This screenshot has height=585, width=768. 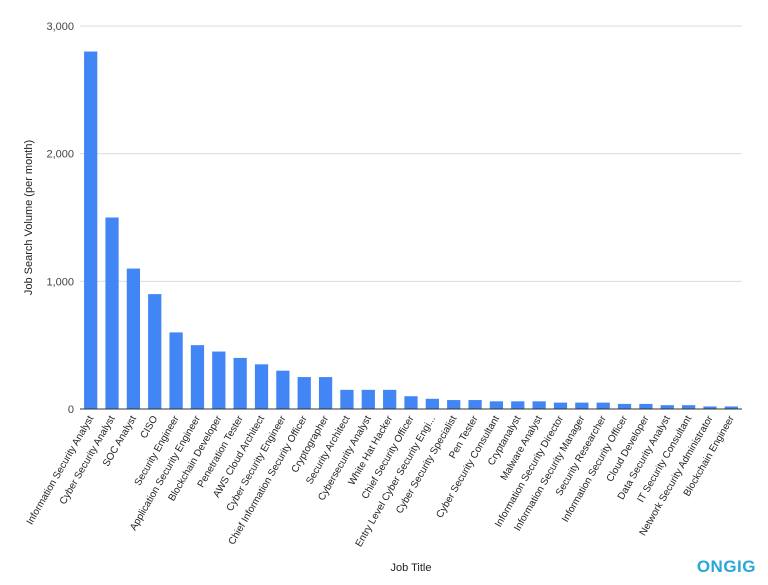 I want to click on y-axis-ticks: 0 1,000 2,000 3,000, so click(x=60, y=218).